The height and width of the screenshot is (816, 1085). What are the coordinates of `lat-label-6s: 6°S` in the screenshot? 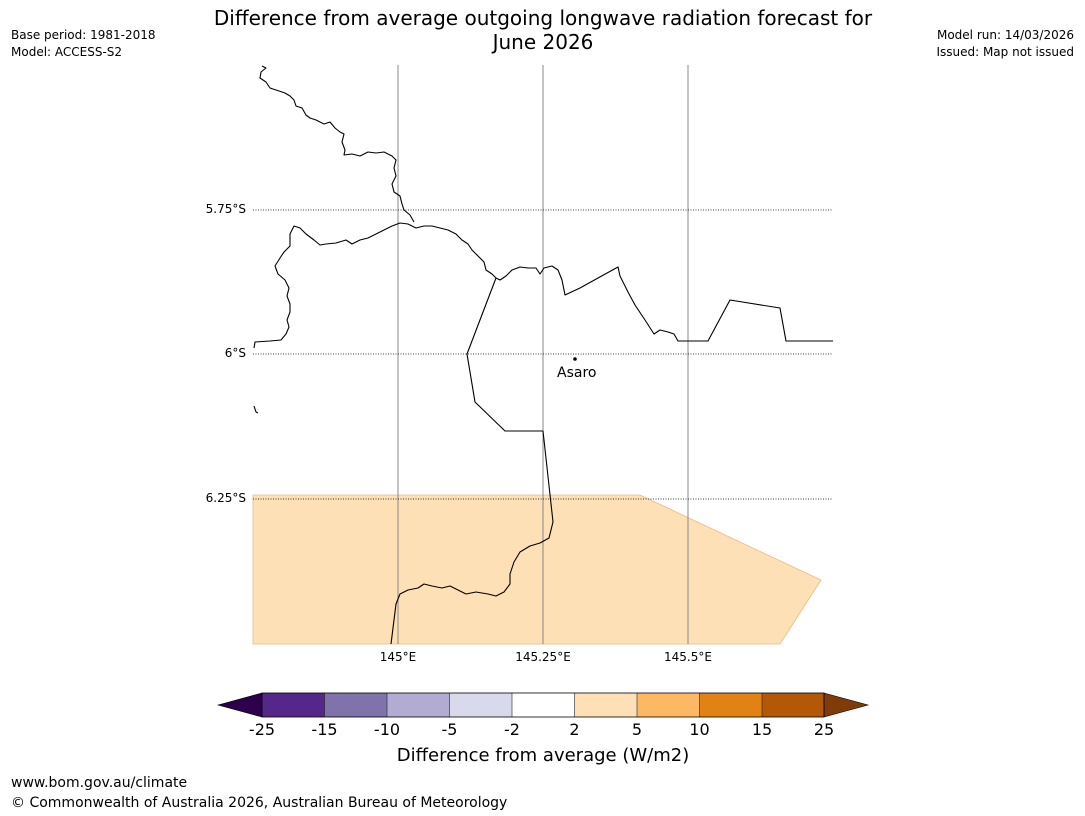 It's located at (235, 353).